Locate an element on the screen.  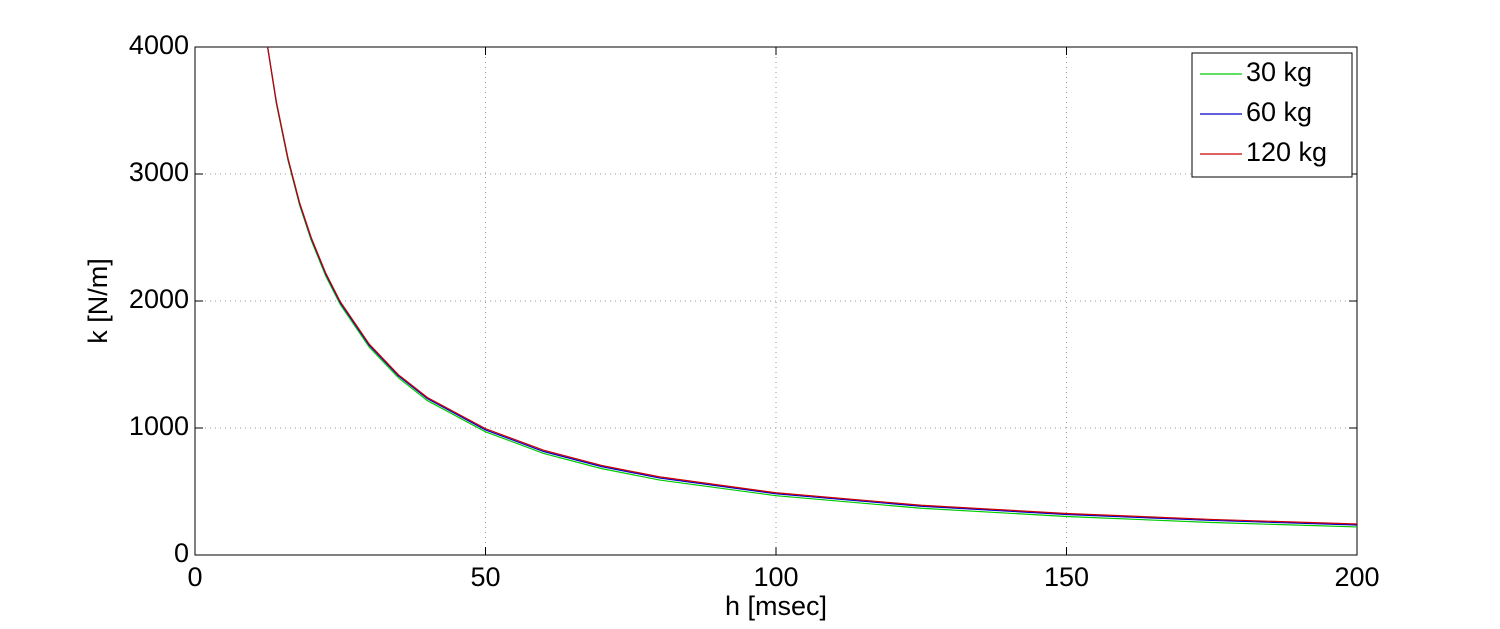
x-tick-label: 50 is located at coordinates (485, 577).